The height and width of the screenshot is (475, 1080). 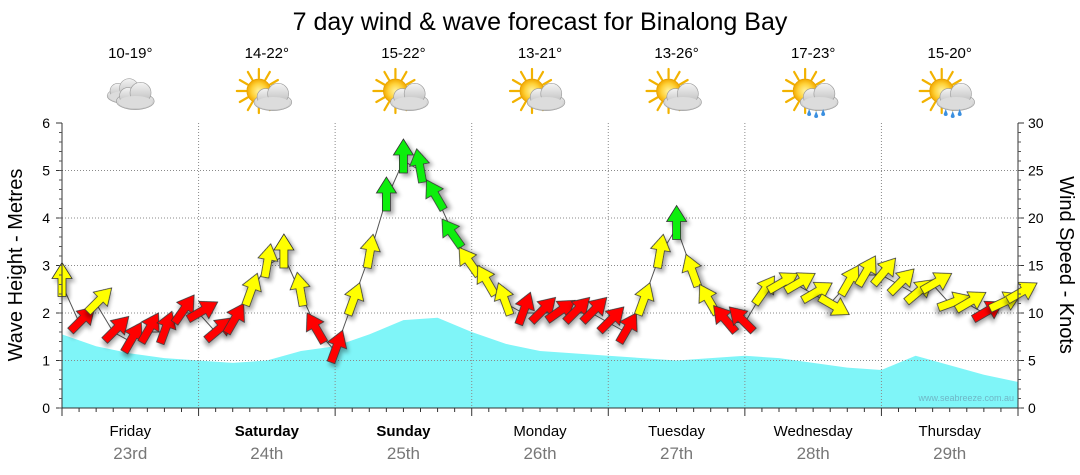 What do you see at coordinates (46, 123) in the screenshot?
I see `left-tick-label: 6` at bounding box center [46, 123].